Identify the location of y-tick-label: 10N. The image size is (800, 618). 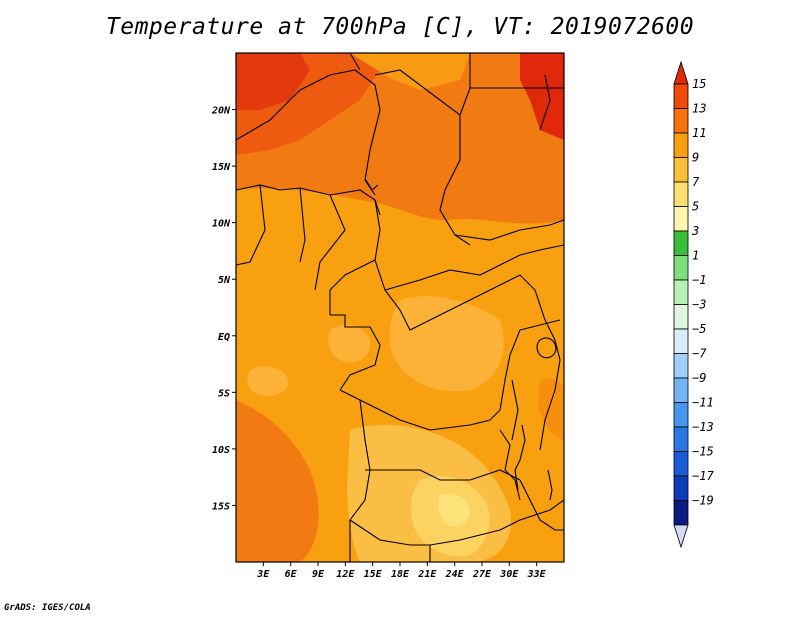
(221, 224).